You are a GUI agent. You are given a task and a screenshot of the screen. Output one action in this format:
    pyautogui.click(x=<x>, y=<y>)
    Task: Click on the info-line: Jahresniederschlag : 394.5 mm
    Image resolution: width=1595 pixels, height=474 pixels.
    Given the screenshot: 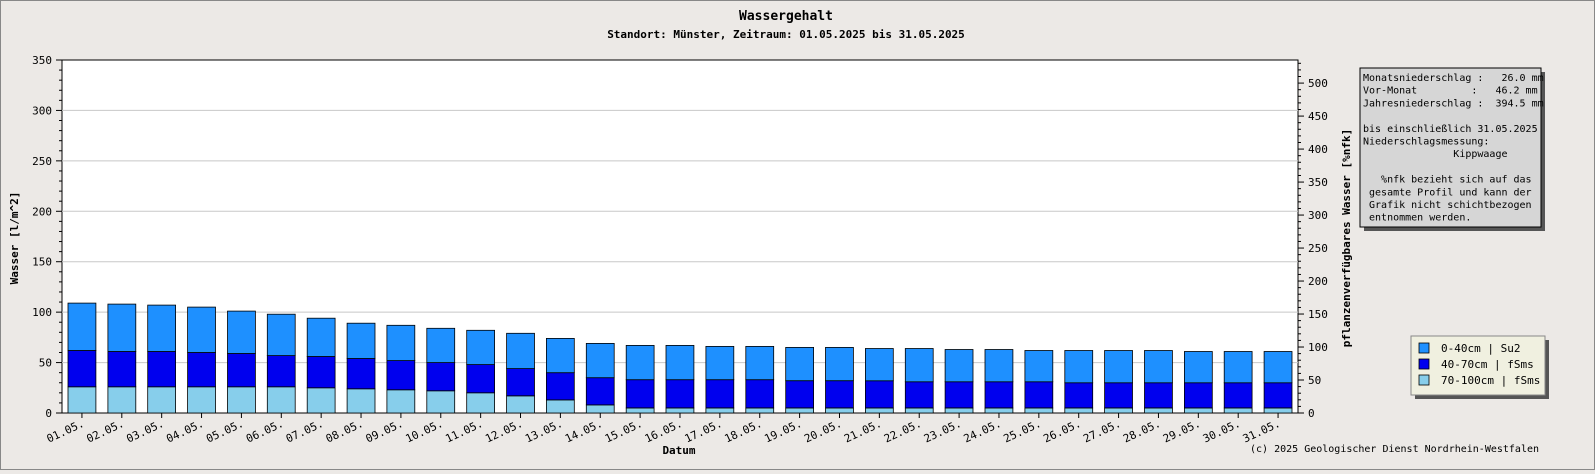 What is the action you would take?
    pyautogui.click(x=1453, y=103)
    